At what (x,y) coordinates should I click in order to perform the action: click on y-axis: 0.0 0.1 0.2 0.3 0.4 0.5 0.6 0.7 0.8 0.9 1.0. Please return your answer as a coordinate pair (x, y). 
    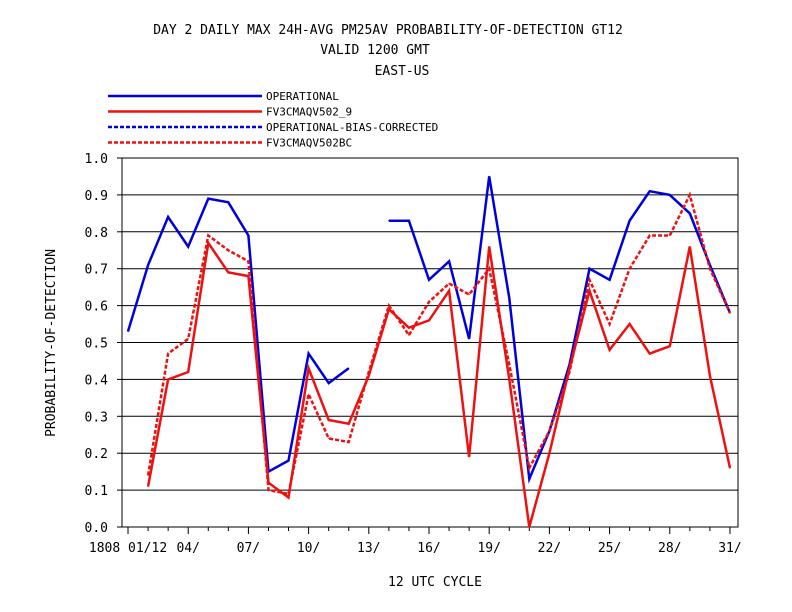
    Looking at the image, I should click on (103, 344).